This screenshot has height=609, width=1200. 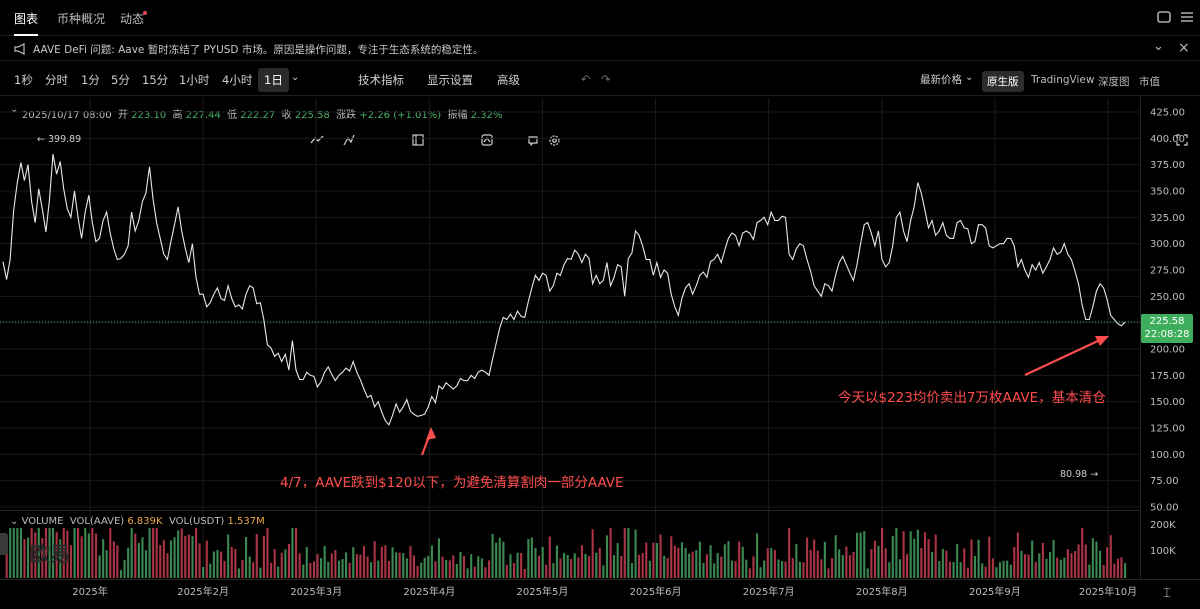 What do you see at coordinates (1182, 140) in the screenshot?
I see `fullscreen-icon` at bounding box center [1182, 140].